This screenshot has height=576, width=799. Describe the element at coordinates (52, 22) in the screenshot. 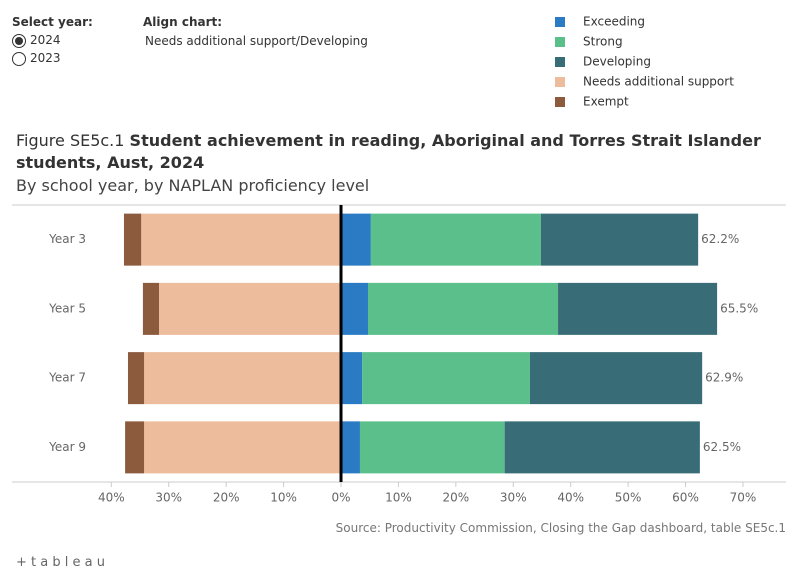

I see `year-label: Select year:` at that location.